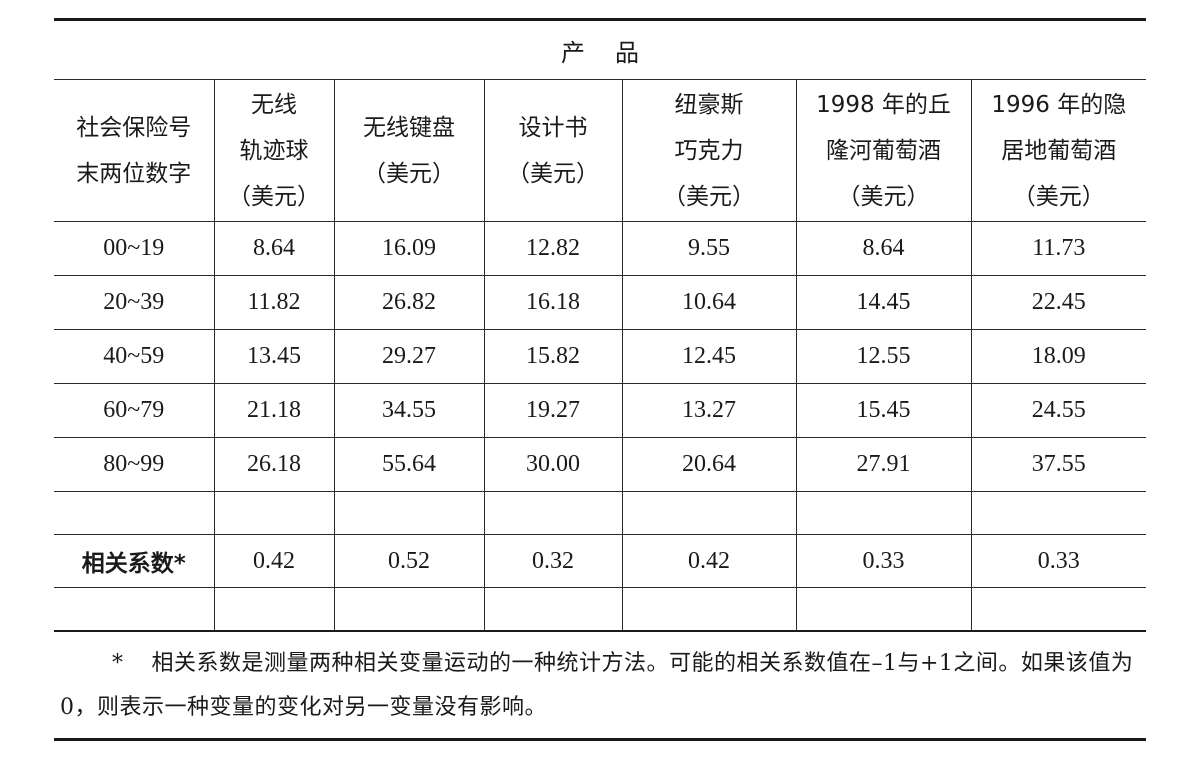 Image resolution: width=1200 pixels, height=759 pixels. Describe the element at coordinates (552, 356) in the screenshot. I see `price-cell: 15.82` at that location.